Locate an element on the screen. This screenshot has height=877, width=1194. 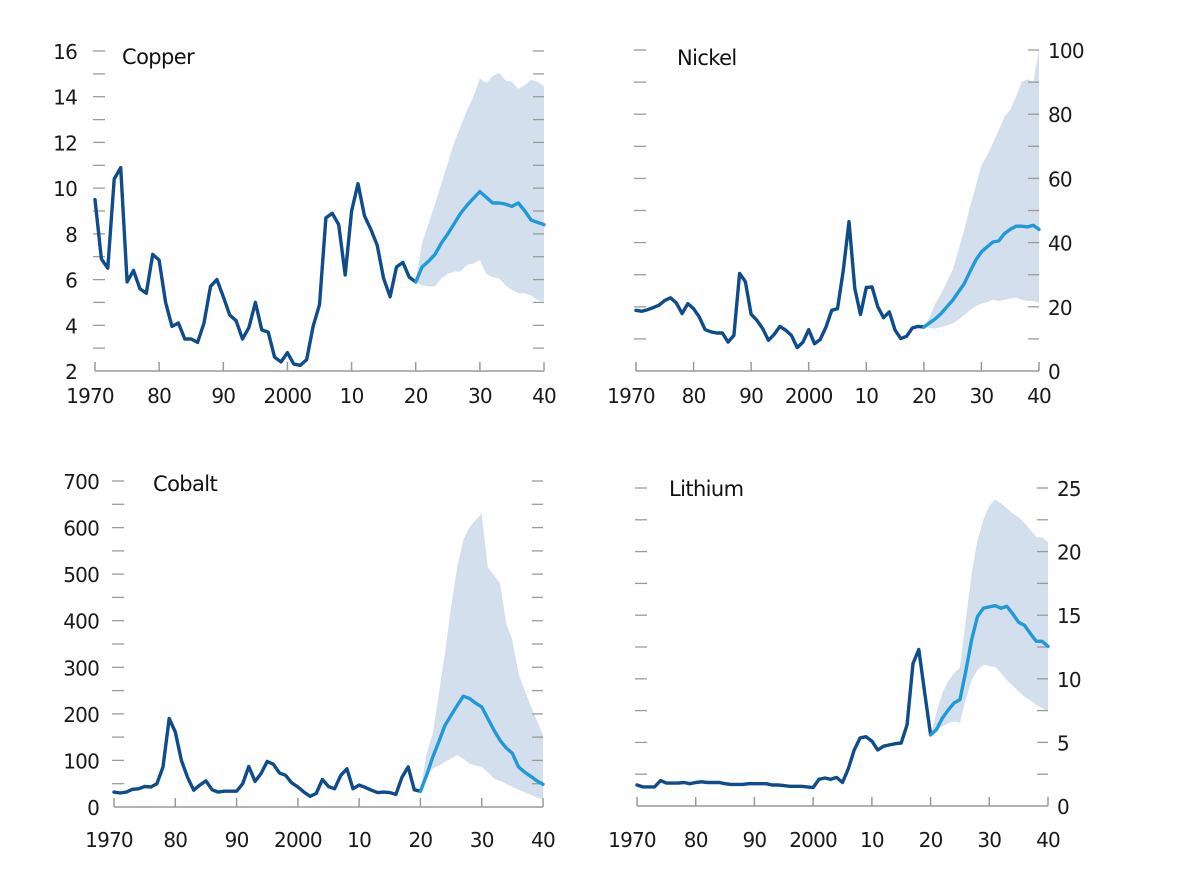
copper-chart-title: Copper is located at coordinates (158, 57).